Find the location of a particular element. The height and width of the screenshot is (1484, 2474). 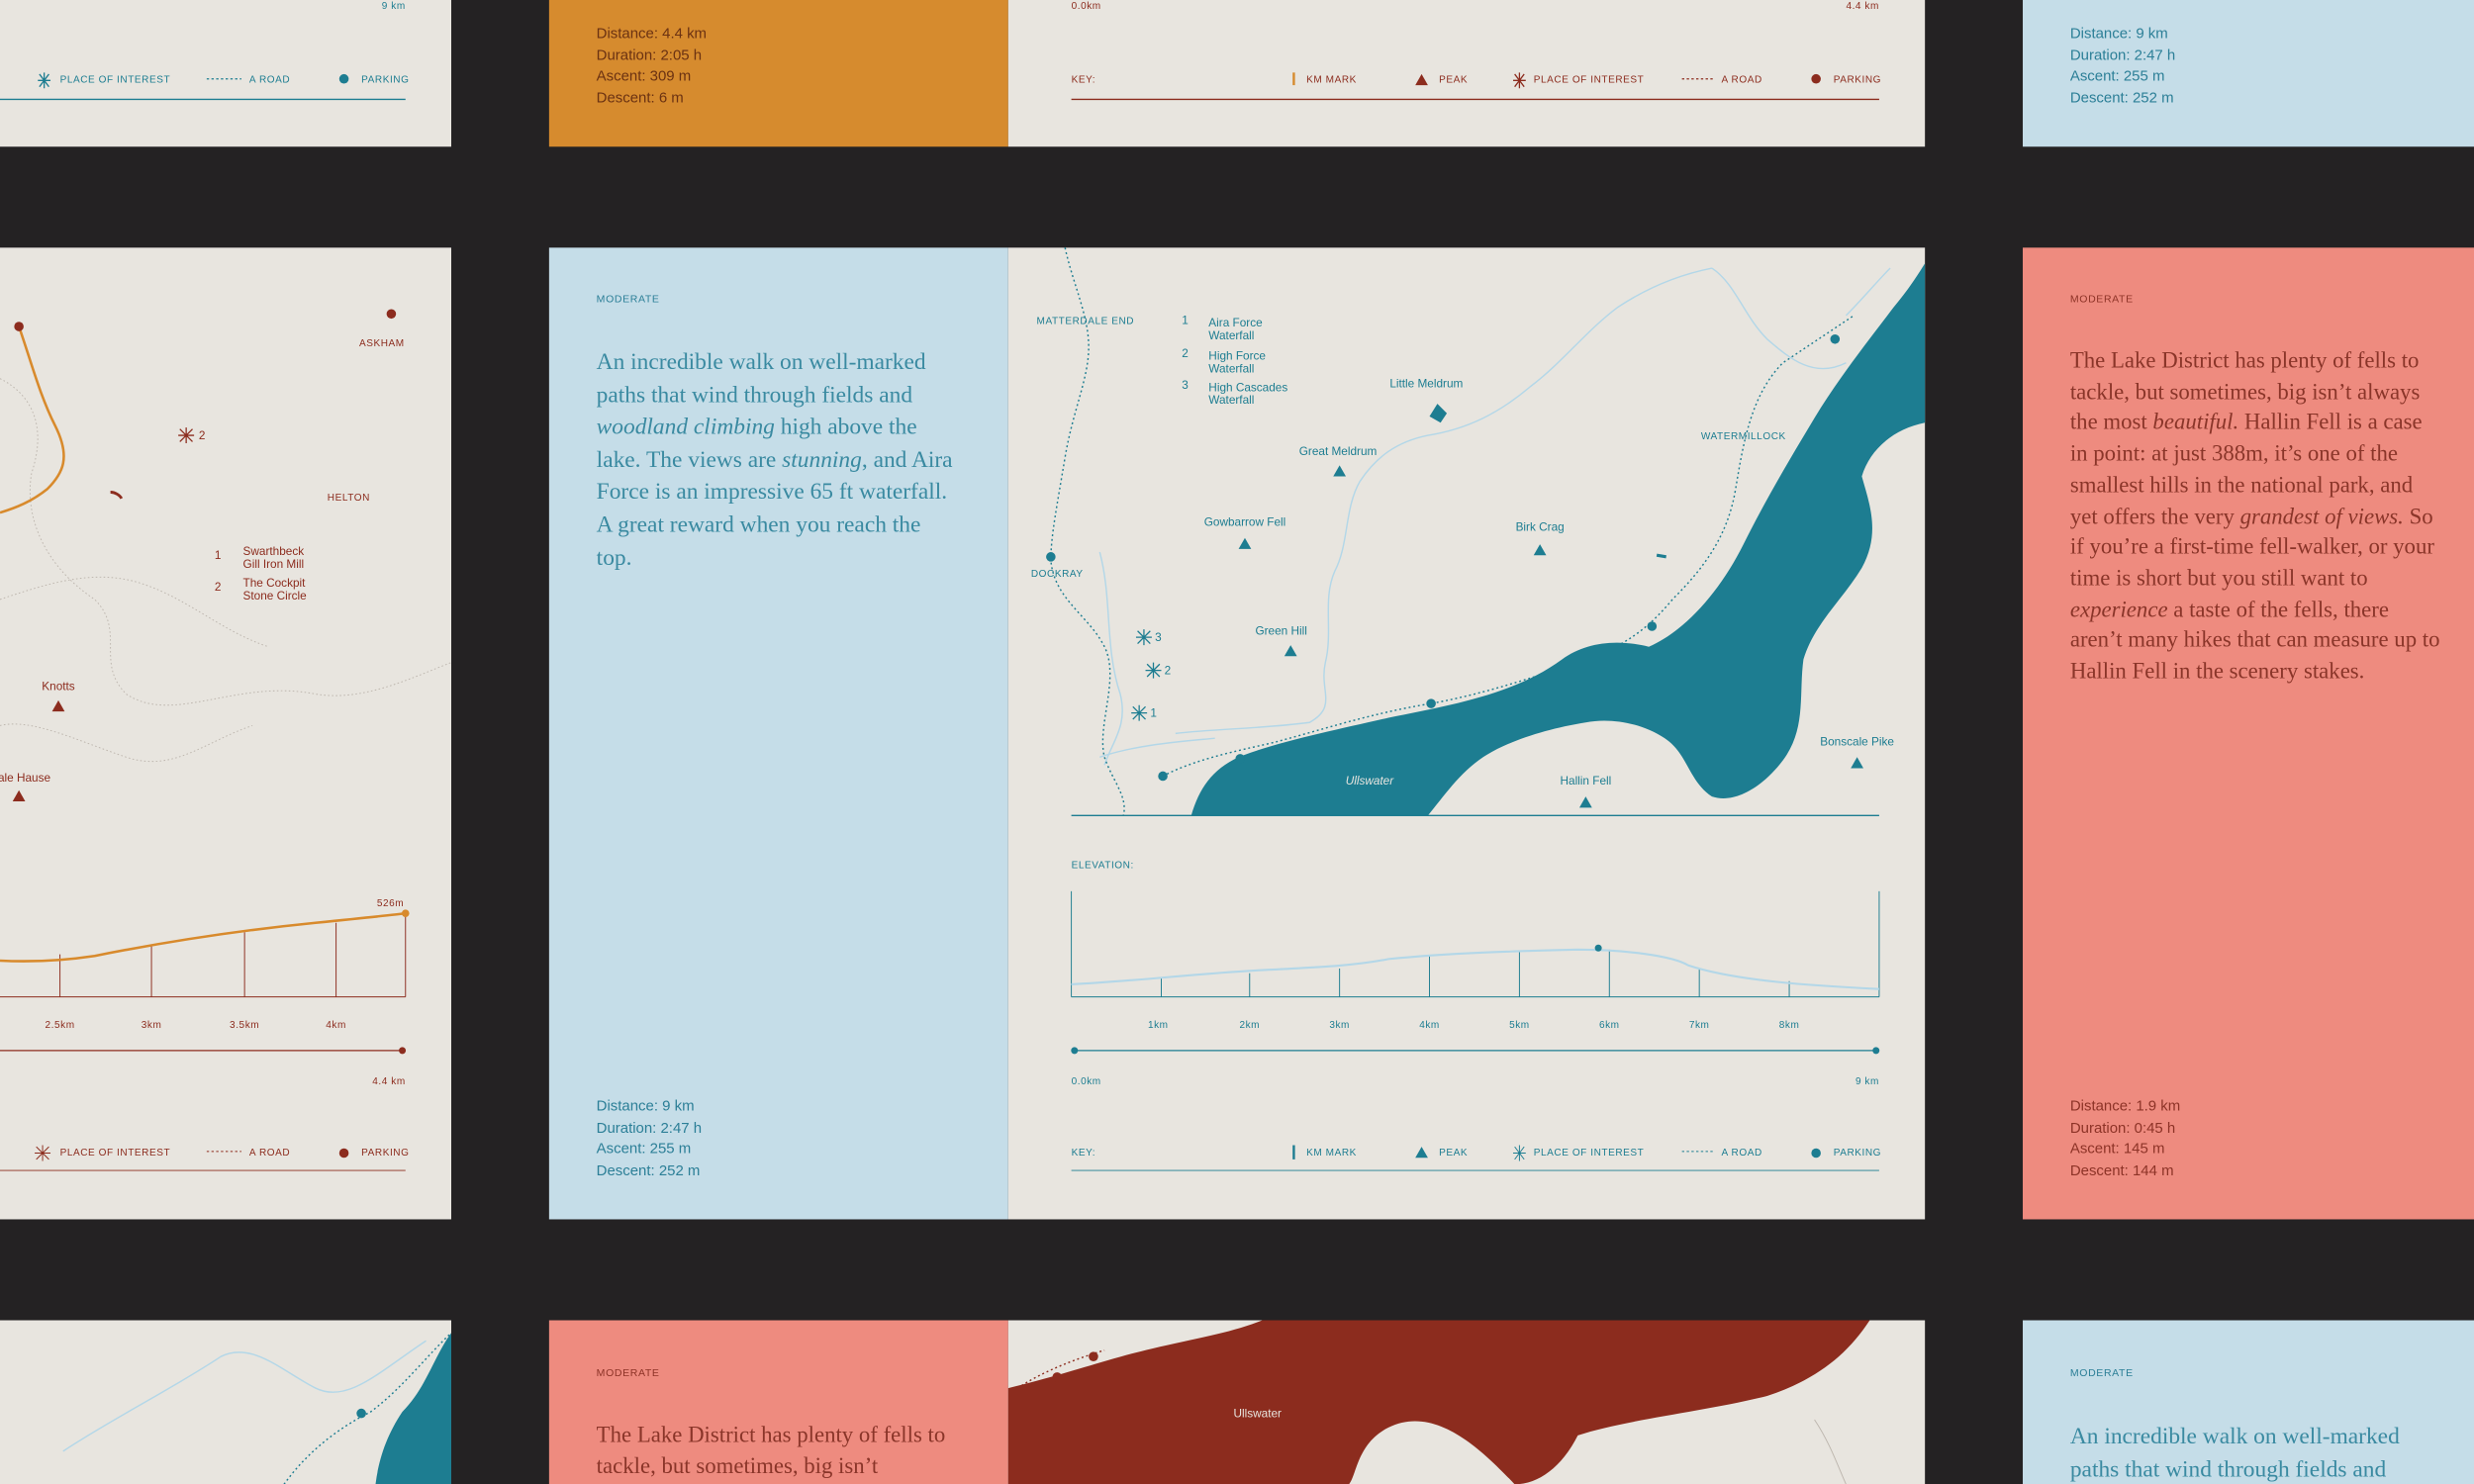

route is located at coordinates (32, 419).